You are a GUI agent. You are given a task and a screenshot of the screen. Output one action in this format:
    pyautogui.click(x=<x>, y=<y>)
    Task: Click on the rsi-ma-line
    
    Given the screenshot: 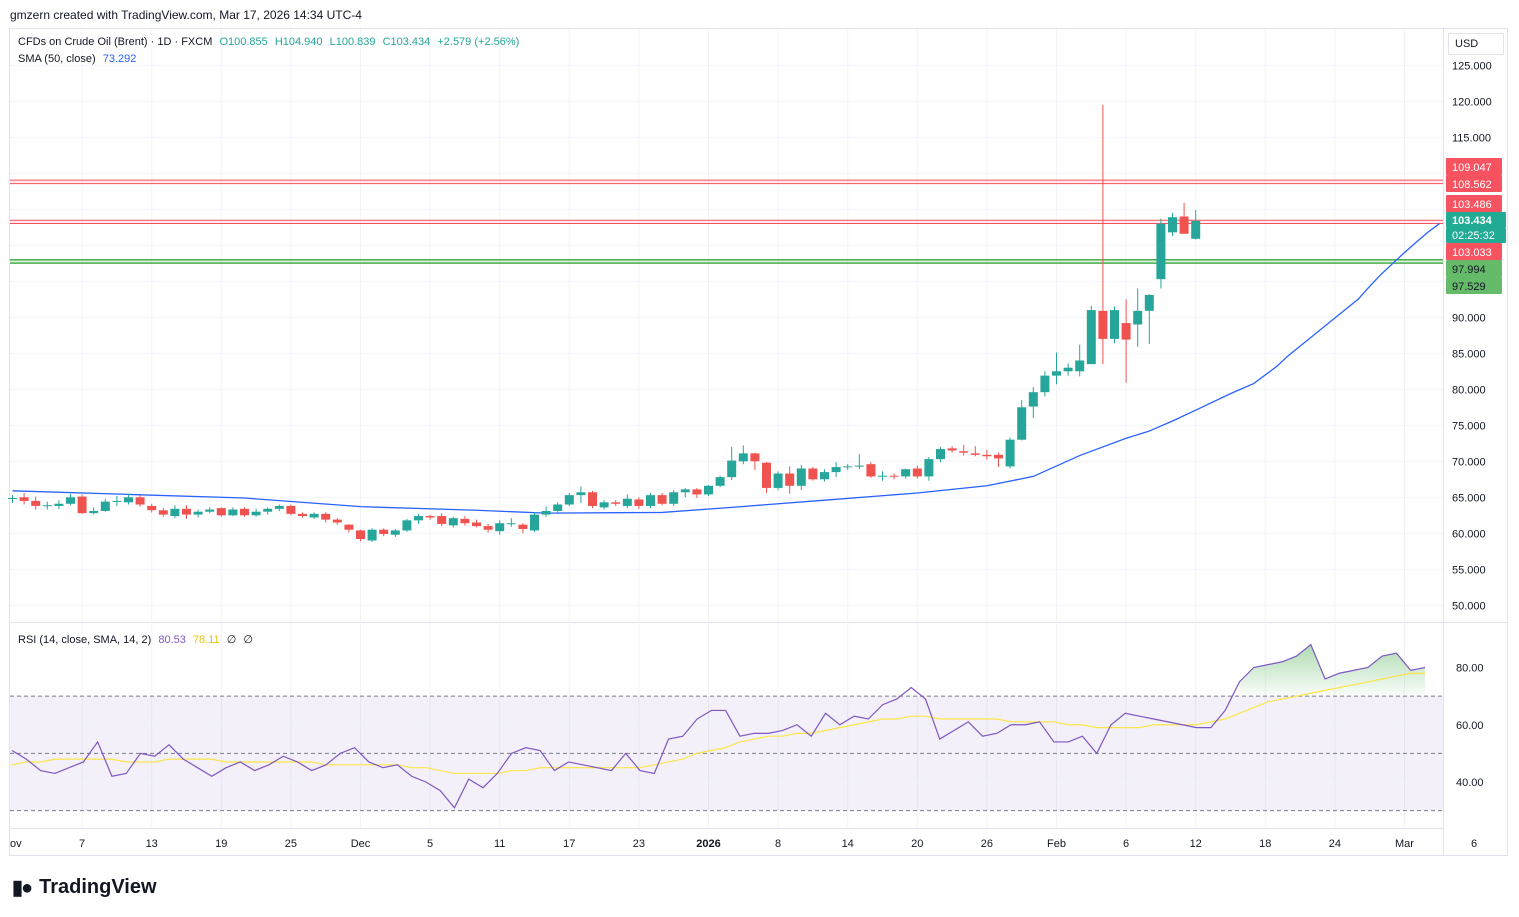 What is the action you would take?
    pyautogui.click(x=718, y=723)
    